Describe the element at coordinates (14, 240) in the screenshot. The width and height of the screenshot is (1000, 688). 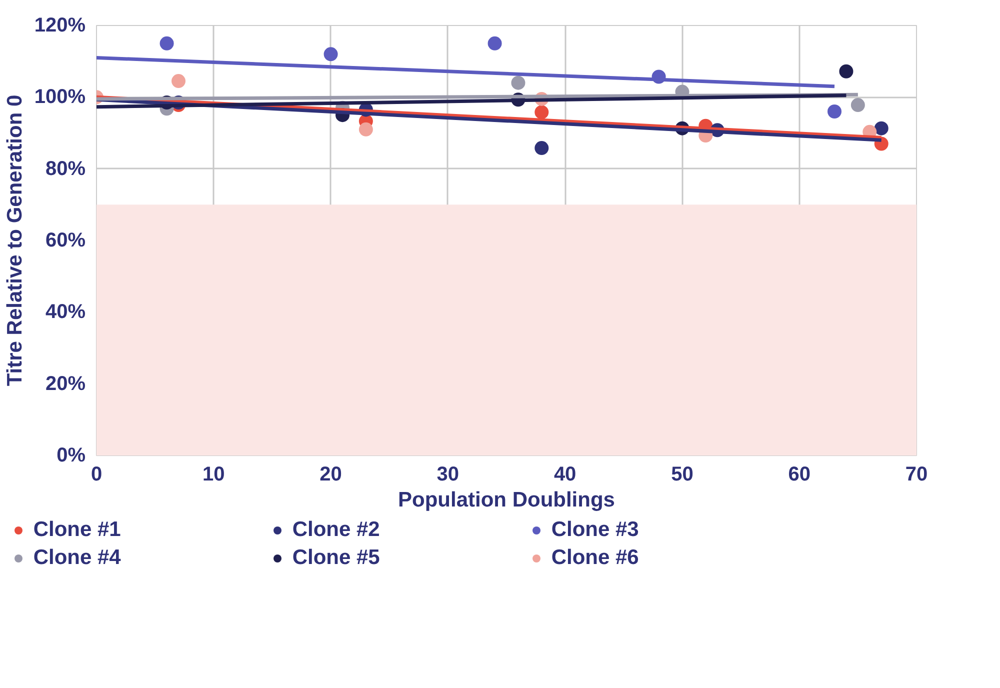
I see `y-axis-title: Titre Relative to Generation 0` at that location.